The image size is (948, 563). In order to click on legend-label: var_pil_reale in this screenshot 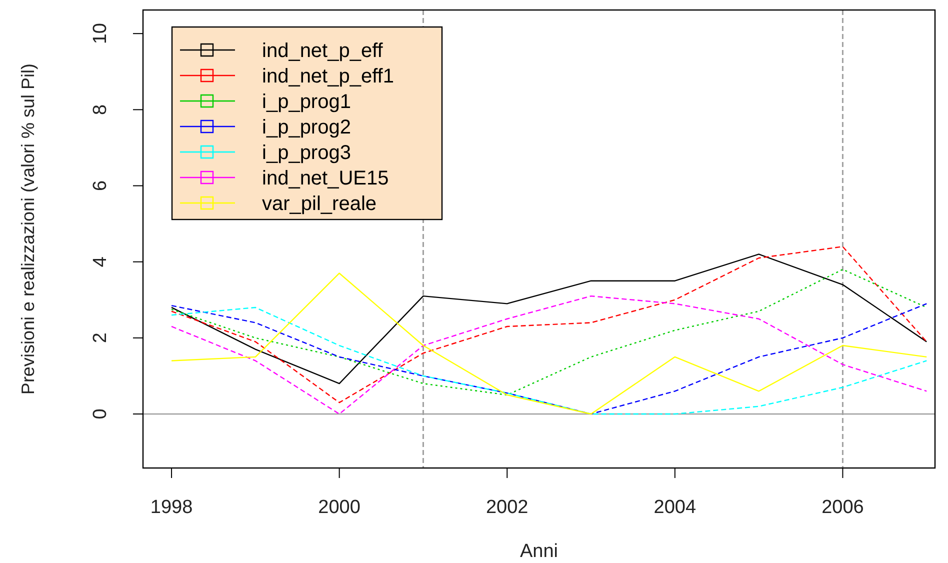, I will do `click(319, 204)`.